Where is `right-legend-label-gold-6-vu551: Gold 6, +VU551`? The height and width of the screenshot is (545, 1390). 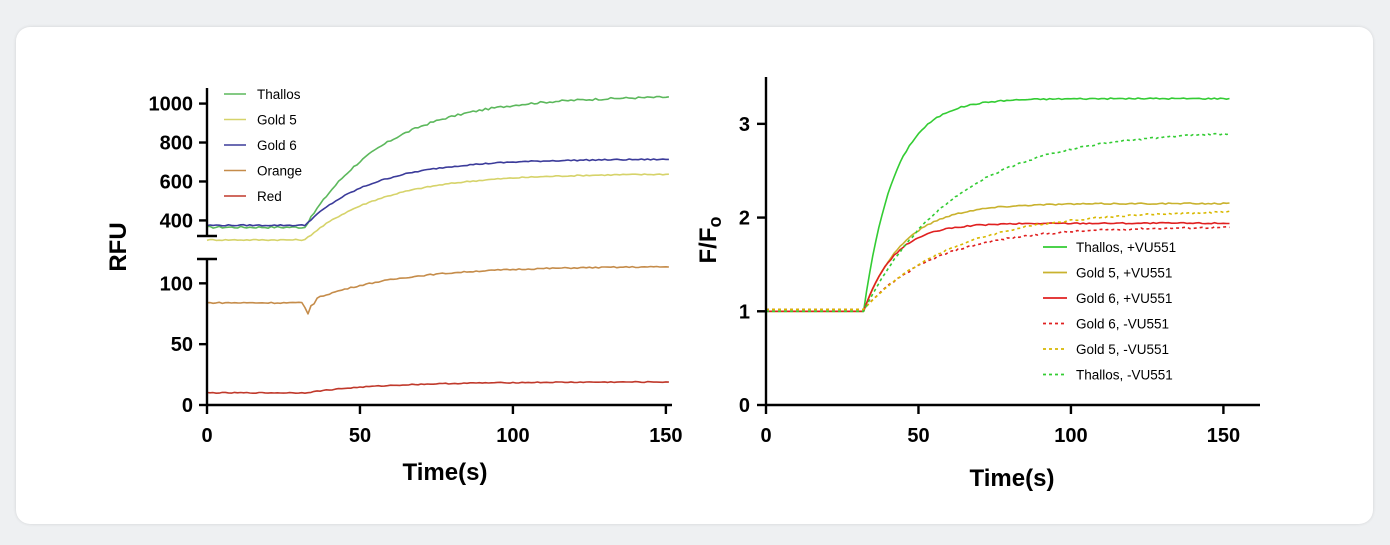 right-legend-label-gold-6-vu551: Gold 6, +VU551 is located at coordinates (1124, 298).